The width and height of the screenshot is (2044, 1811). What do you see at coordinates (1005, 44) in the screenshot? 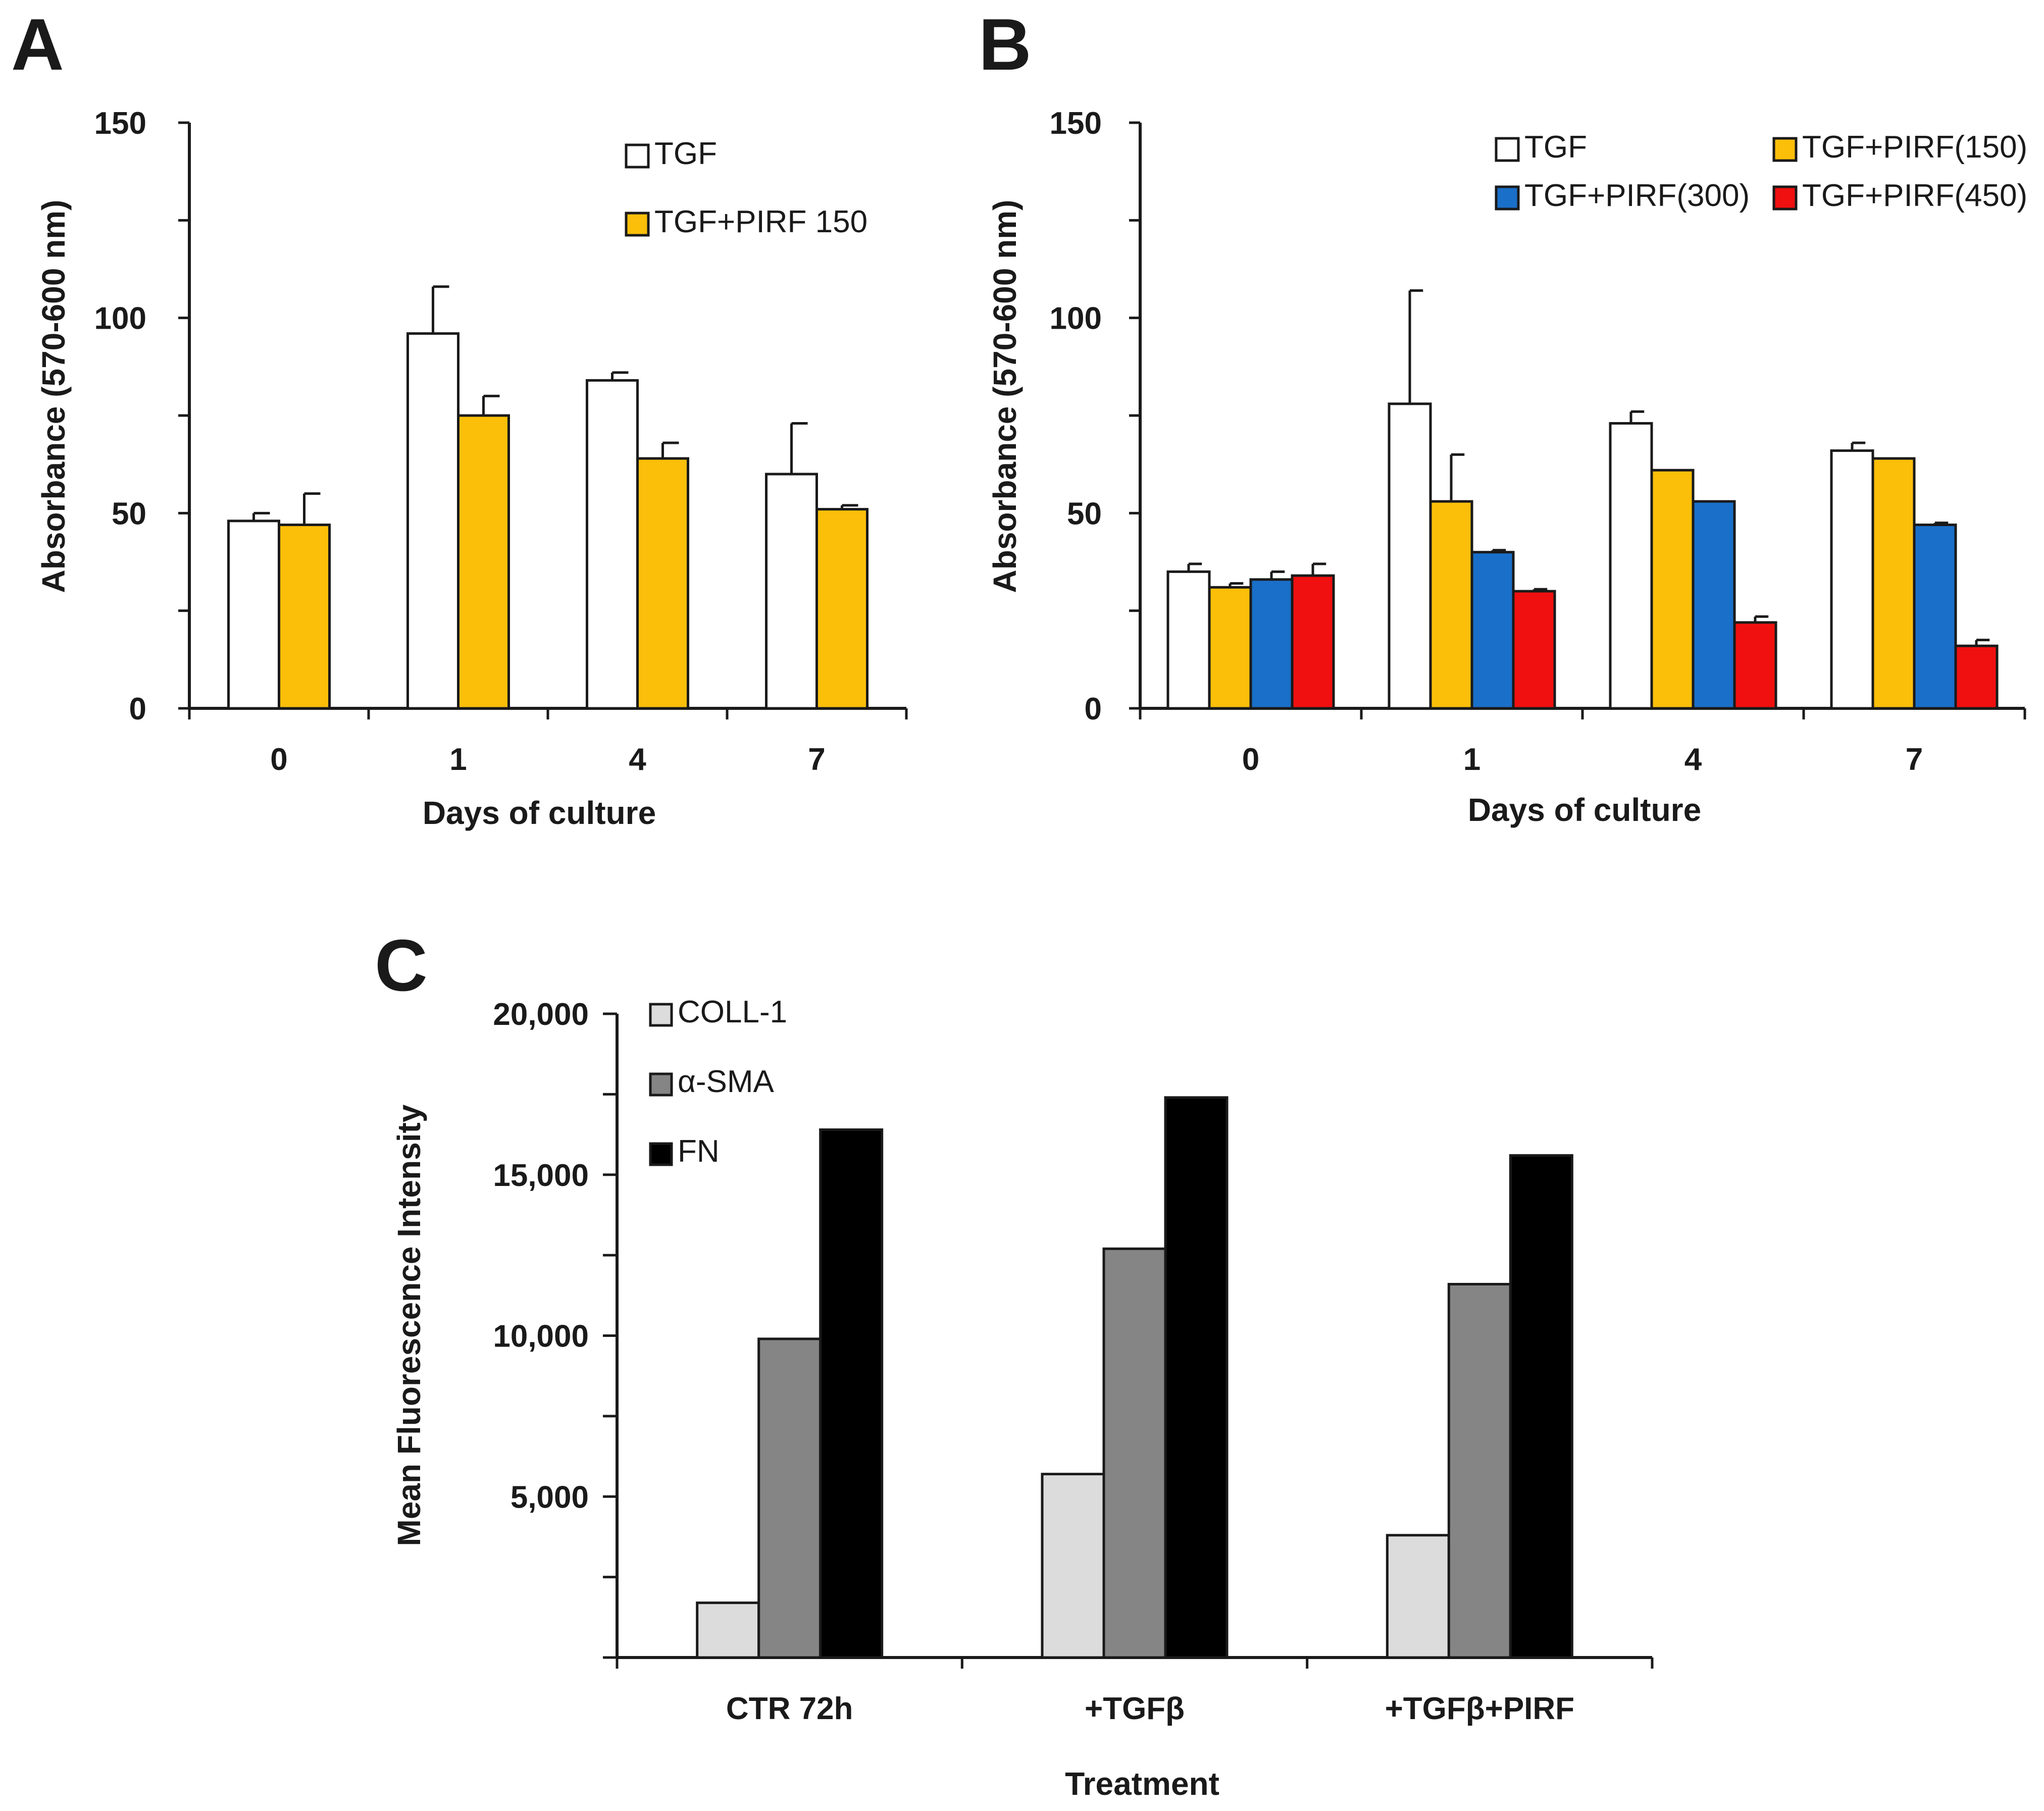
I see `panel-b-letter: B` at bounding box center [1005, 44].